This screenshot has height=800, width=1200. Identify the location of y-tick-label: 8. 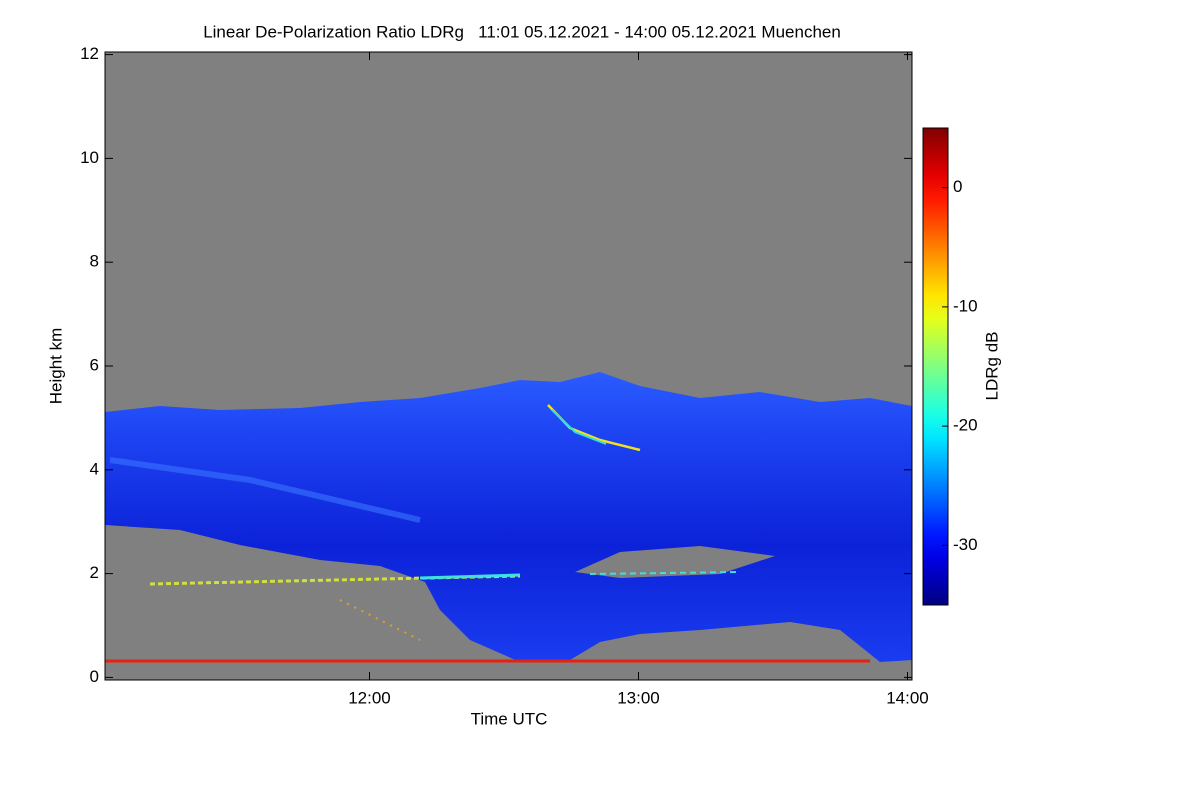
(94, 261).